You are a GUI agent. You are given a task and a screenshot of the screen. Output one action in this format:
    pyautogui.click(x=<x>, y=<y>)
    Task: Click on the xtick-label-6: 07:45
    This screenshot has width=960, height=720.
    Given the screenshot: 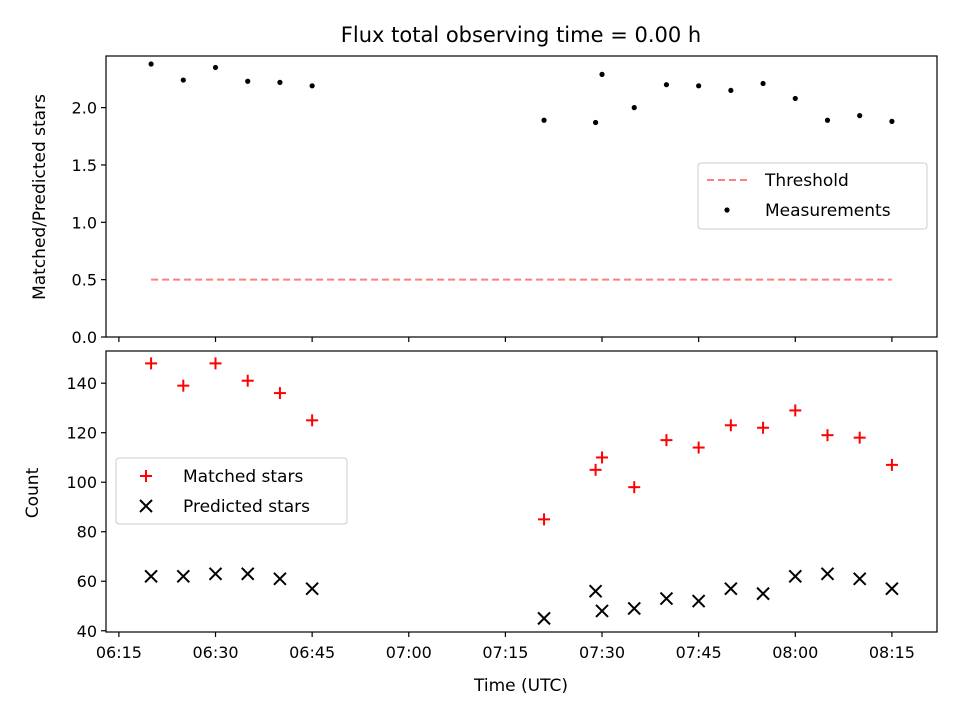 What is the action you would take?
    pyautogui.click(x=699, y=652)
    